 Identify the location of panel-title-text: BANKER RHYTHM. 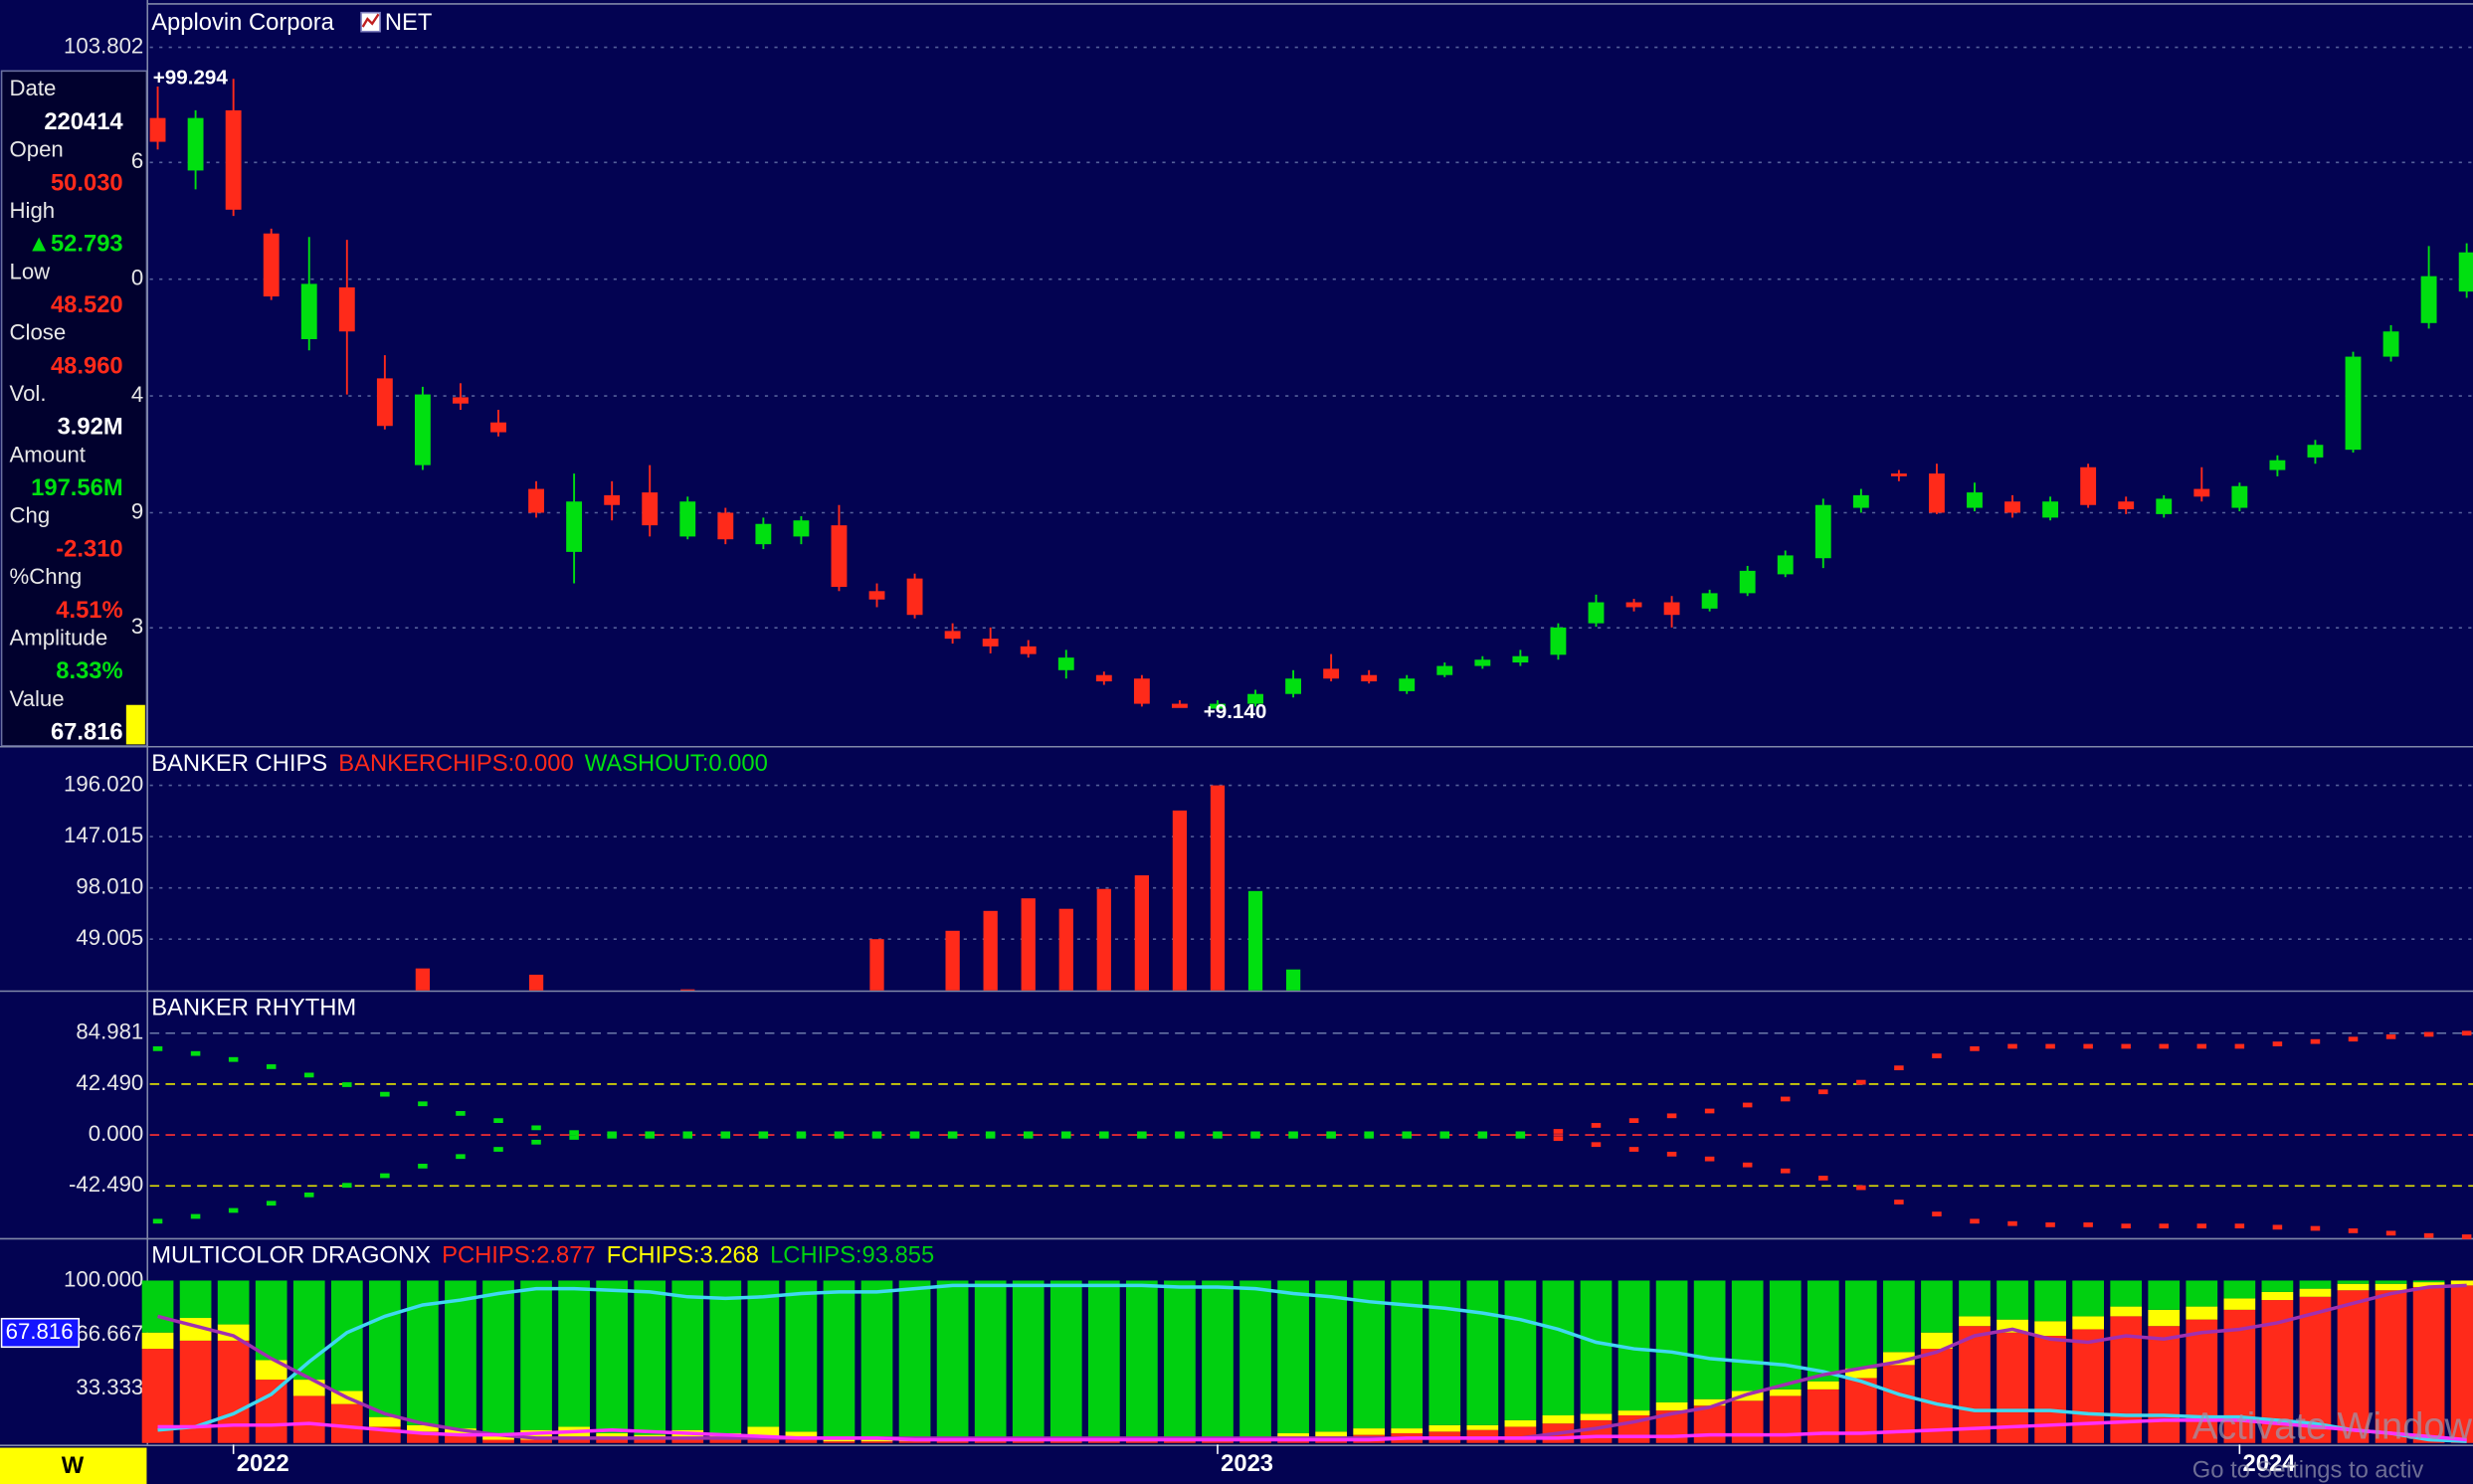
(253, 1008).